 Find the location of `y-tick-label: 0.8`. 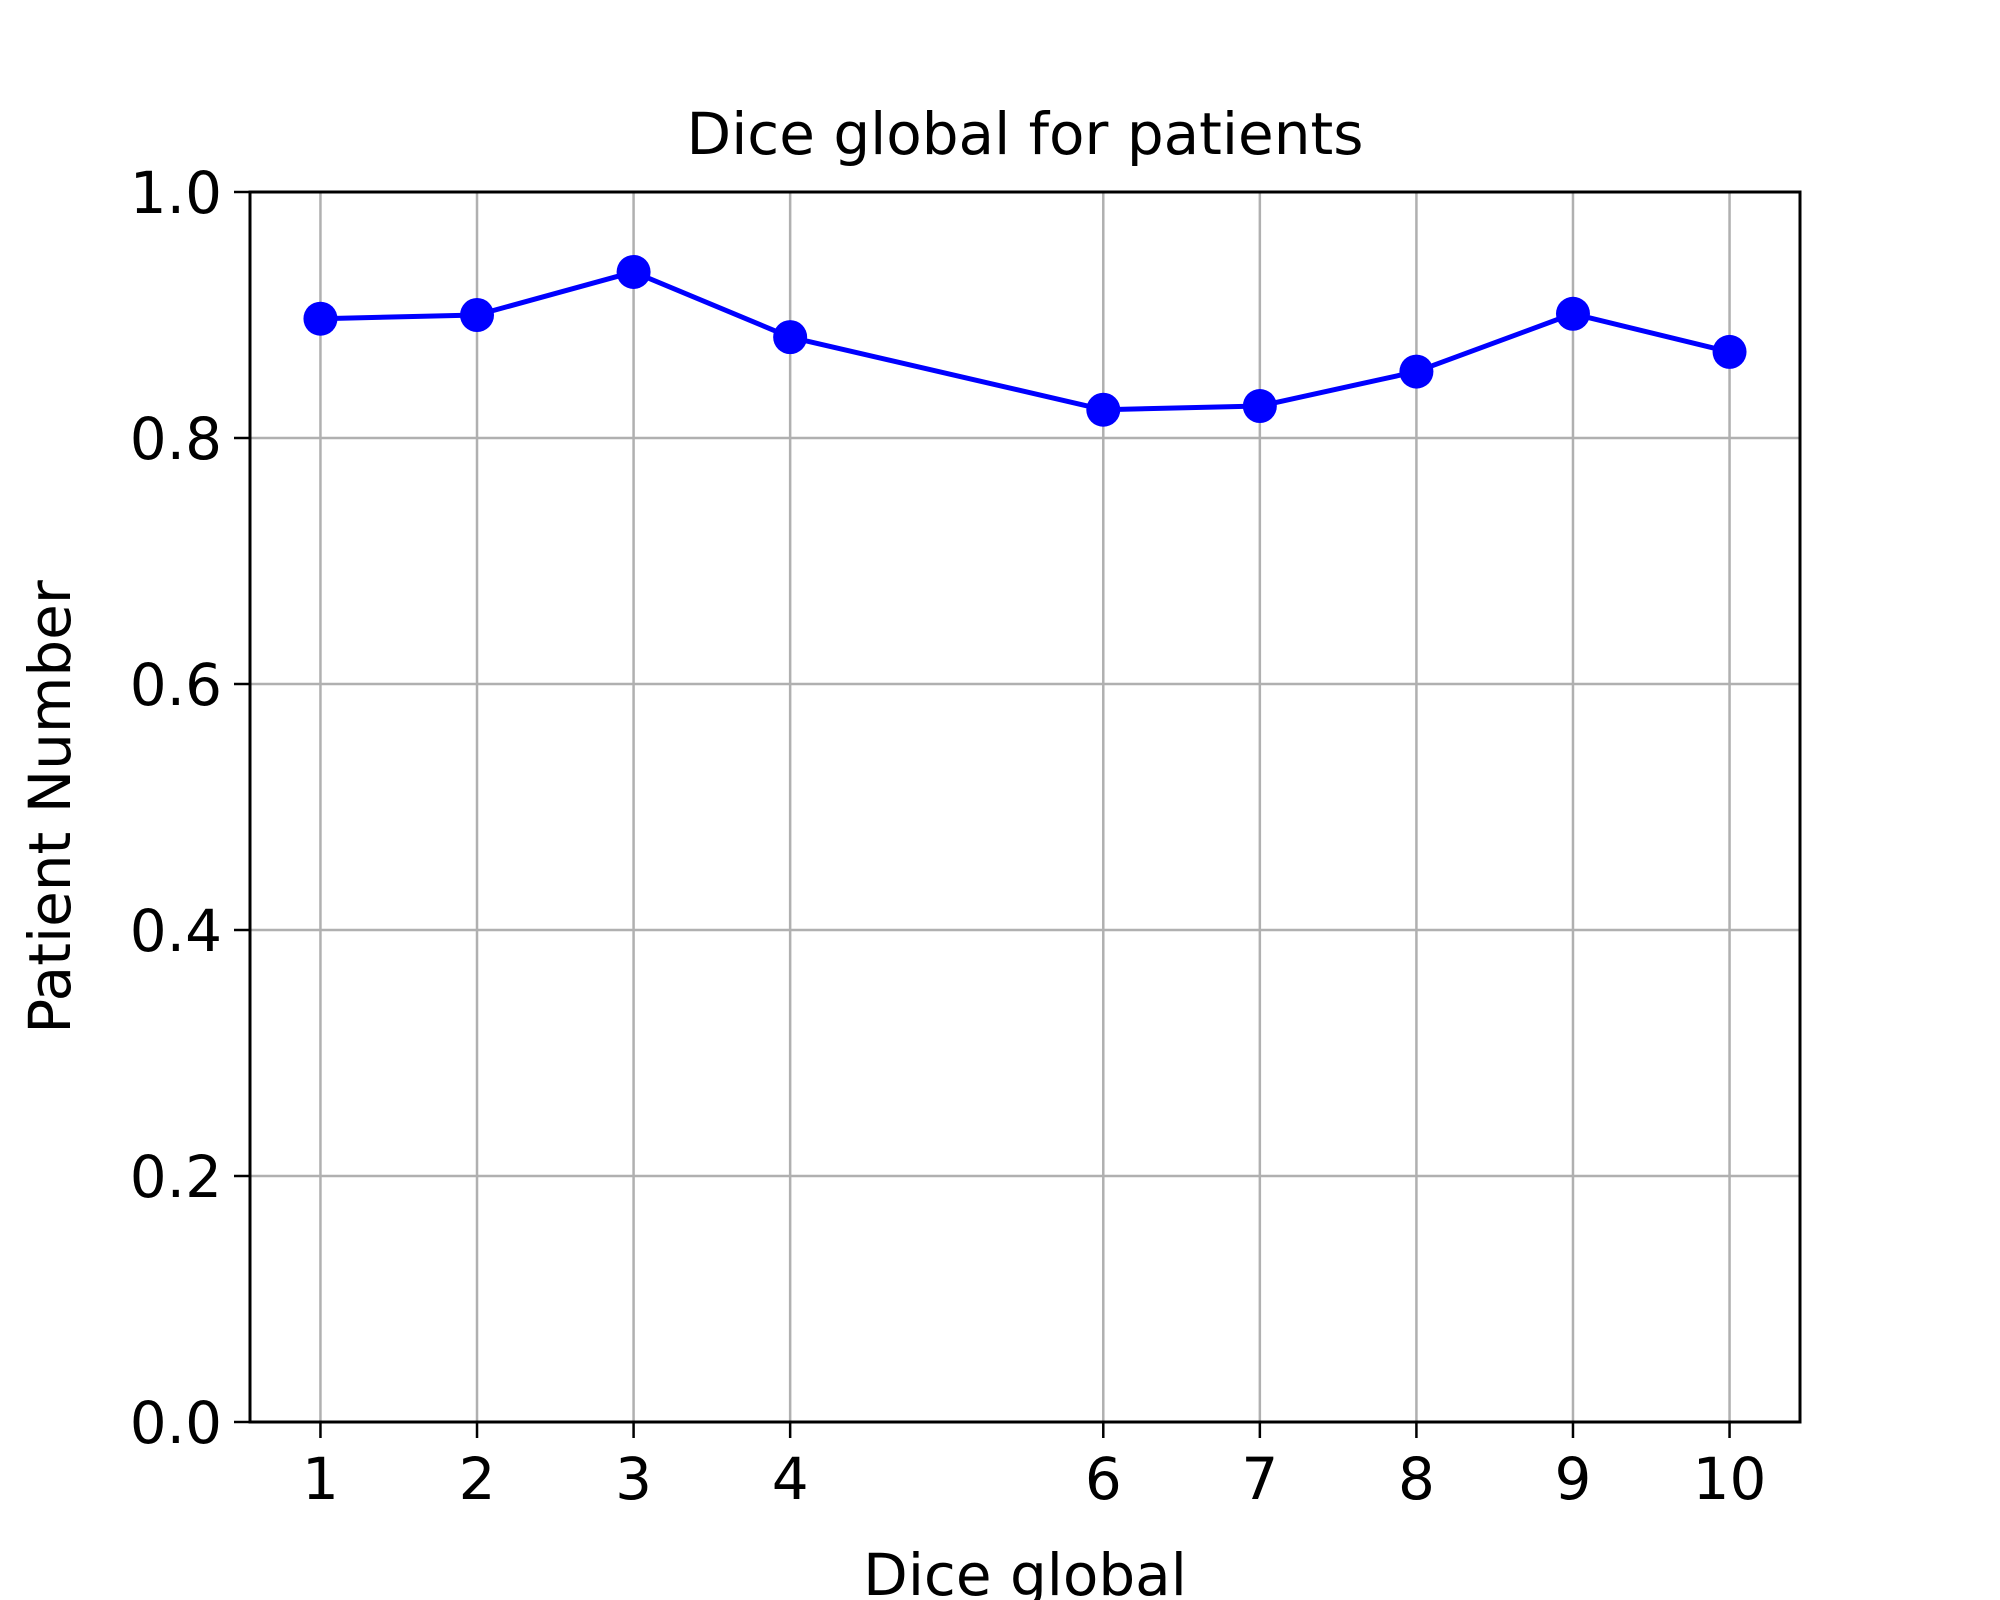

y-tick-label: 0.8 is located at coordinates (176, 439).